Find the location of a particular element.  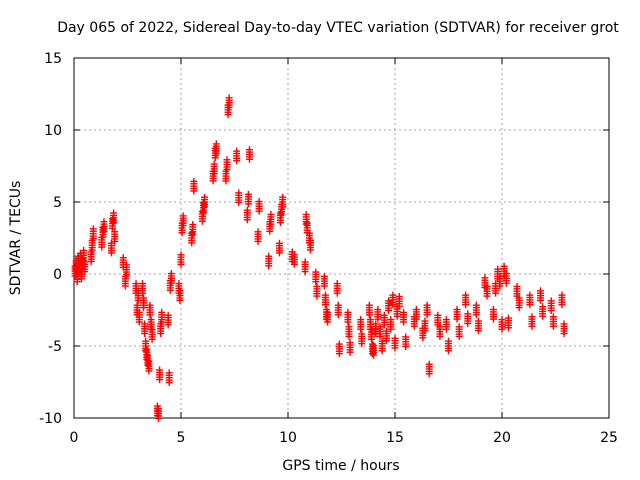

y-tick-label: -5 is located at coordinates (55, 347).